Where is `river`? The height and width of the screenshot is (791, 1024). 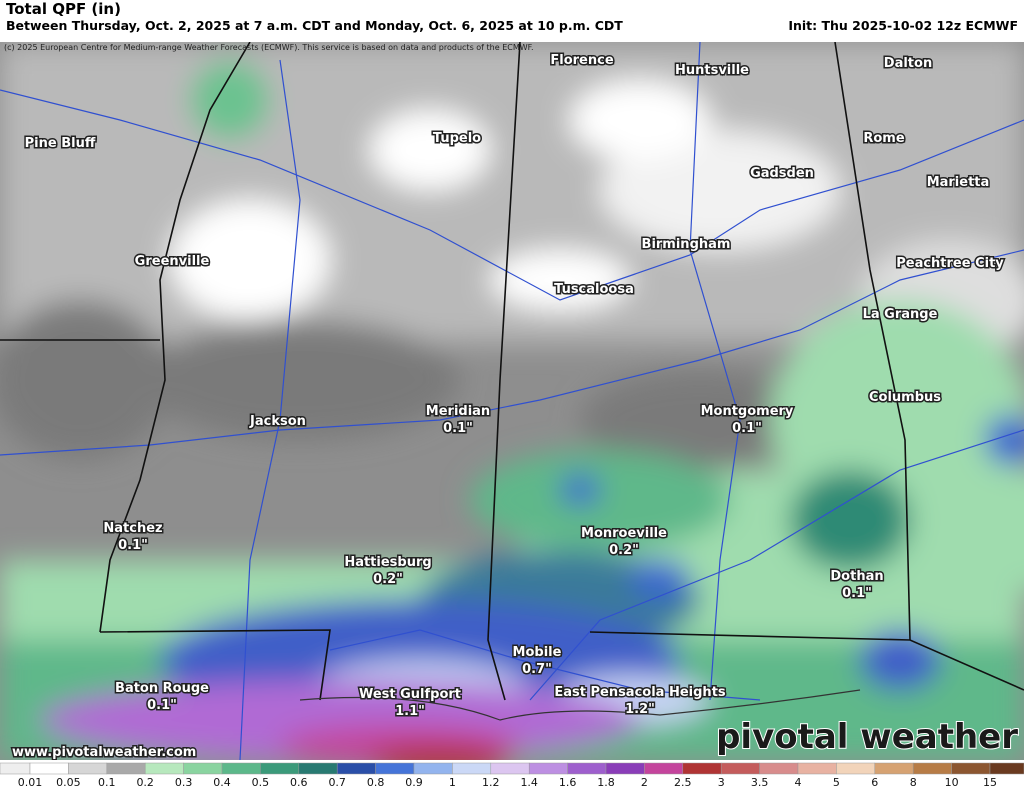
river is located at coordinates (175, 337).